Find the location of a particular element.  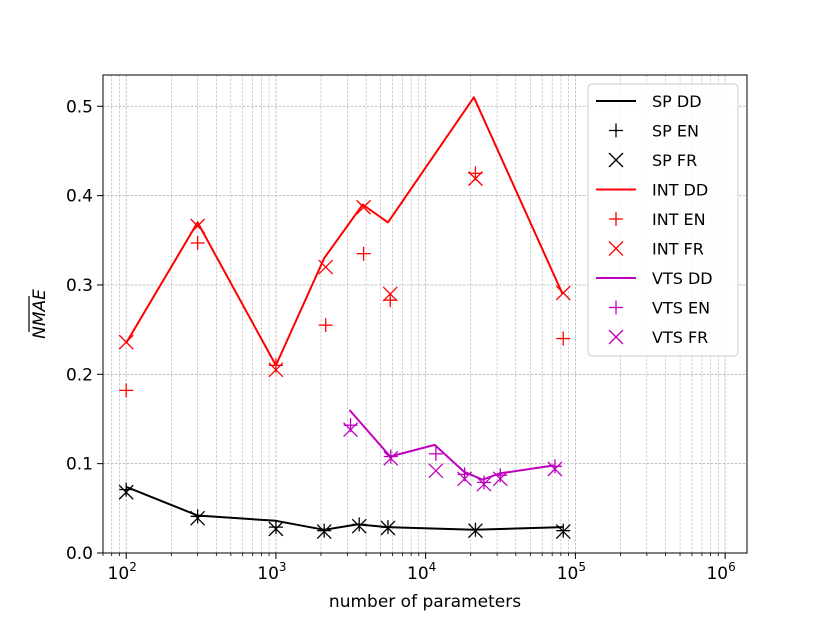

legend-label: SP EN is located at coordinates (675, 131).